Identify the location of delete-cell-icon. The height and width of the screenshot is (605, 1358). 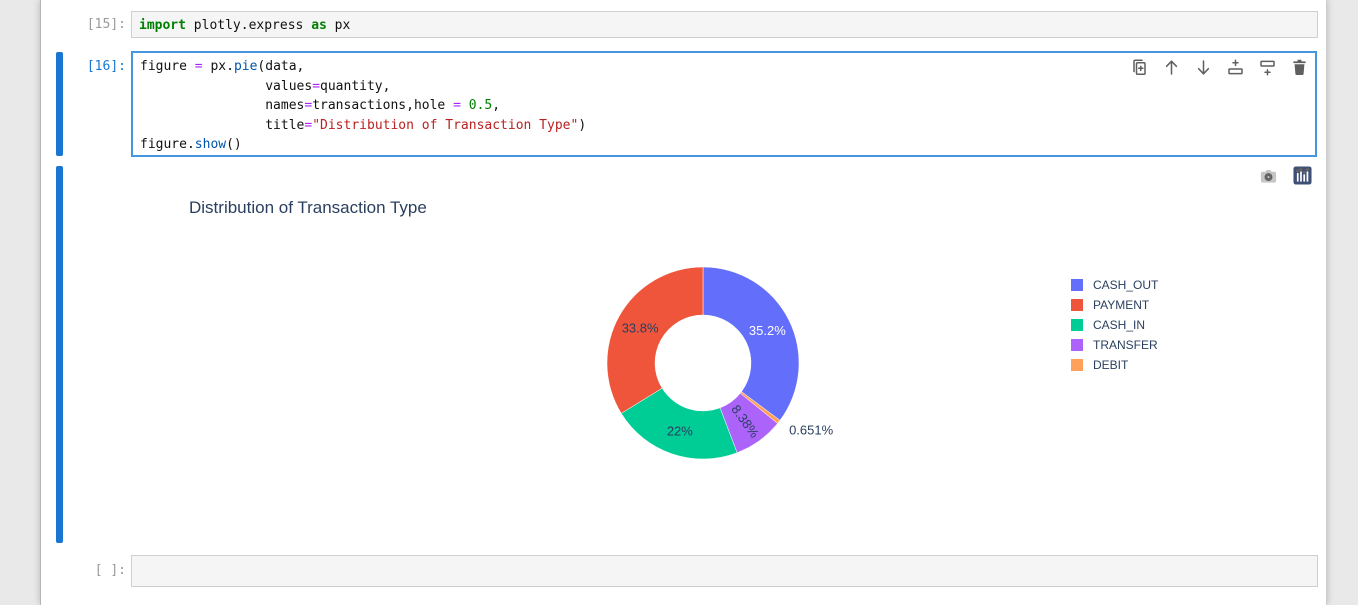
(1299, 67).